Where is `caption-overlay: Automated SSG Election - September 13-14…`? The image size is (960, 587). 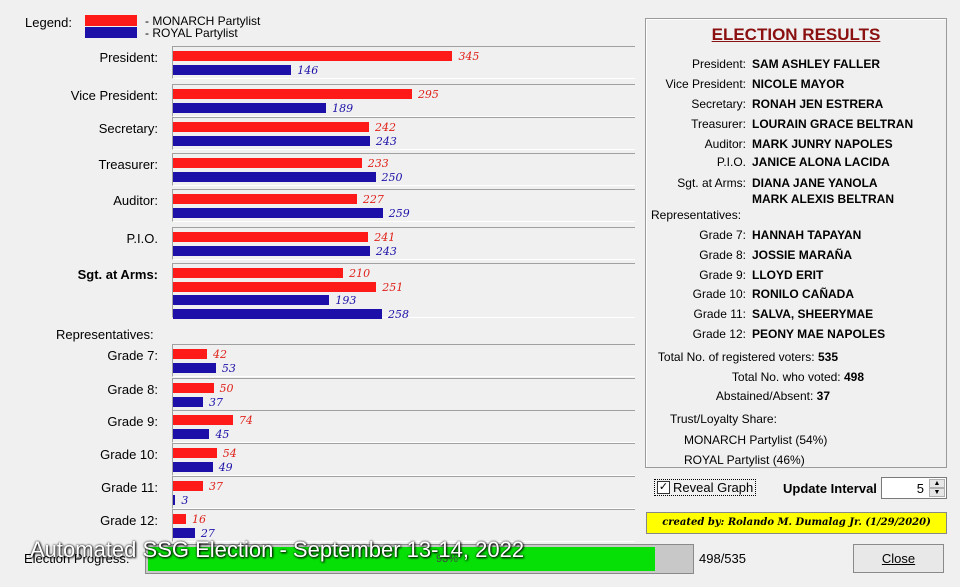 caption-overlay: Automated SSG Election - September 13-14… is located at coordinates (277, 549).